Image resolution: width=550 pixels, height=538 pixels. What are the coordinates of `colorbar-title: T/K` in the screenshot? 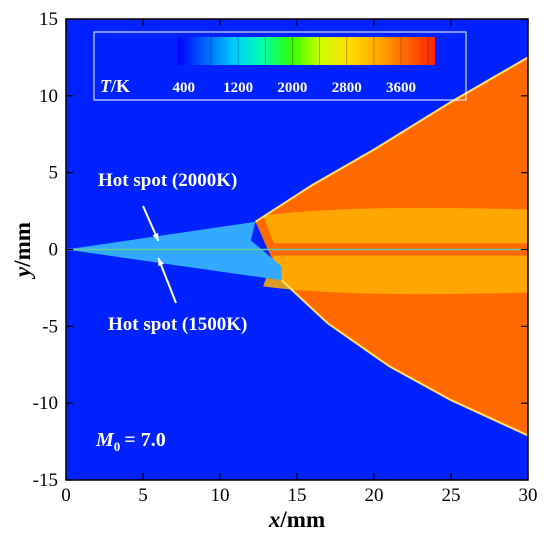 It's located at (115, 86).